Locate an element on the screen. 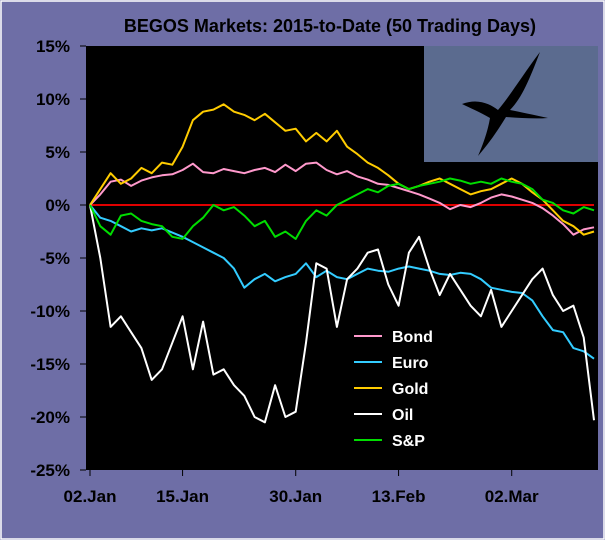  bird-icon is located at coordinates (505, 104).